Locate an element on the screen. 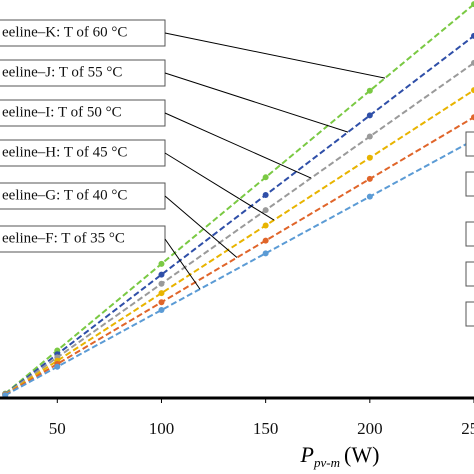 This screenshot has width=474, height=474. annotation-label: eeline–G: T of 40 °C is located at coordinates (64, 195).